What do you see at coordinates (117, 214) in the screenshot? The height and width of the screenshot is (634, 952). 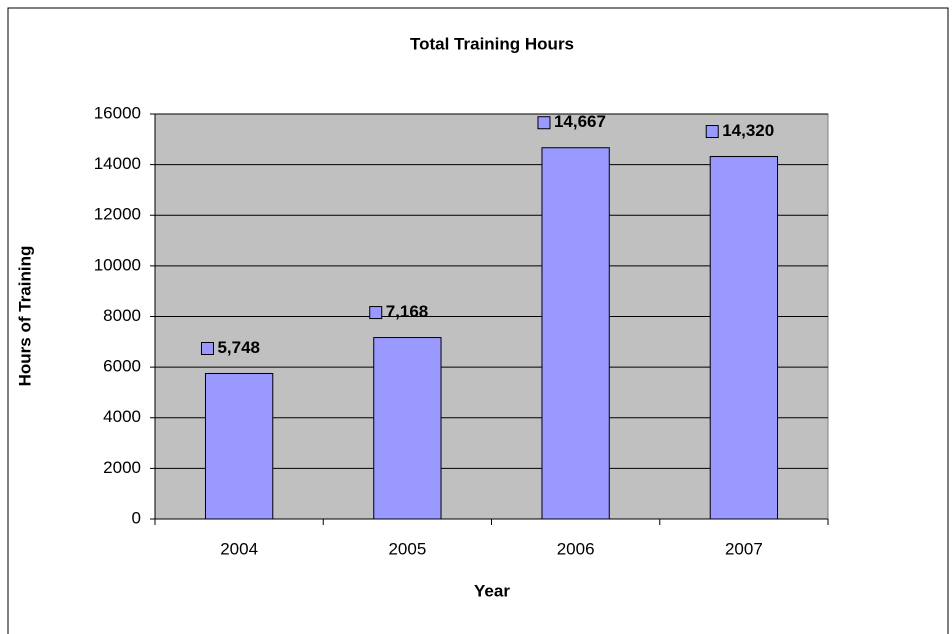 I see `y-tick-label: 12000` at bounding box center [117, 214].